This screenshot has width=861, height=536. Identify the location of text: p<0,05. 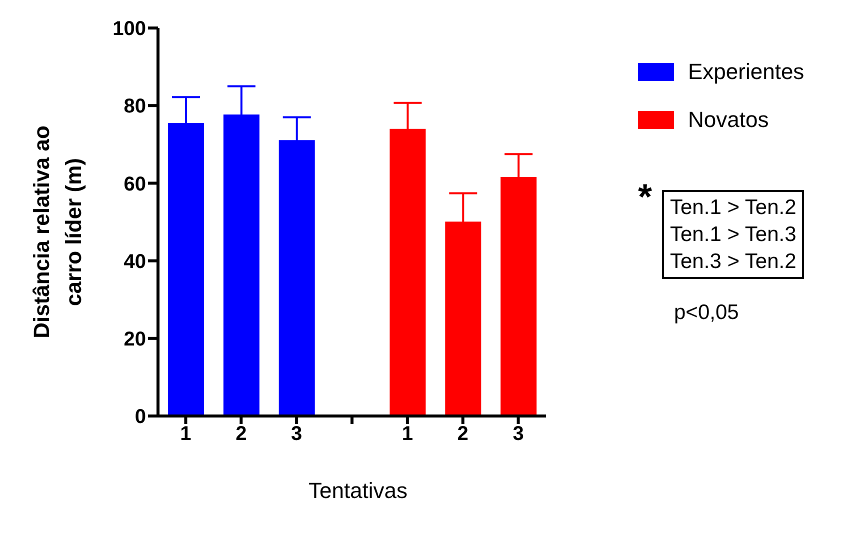
(706, 313).